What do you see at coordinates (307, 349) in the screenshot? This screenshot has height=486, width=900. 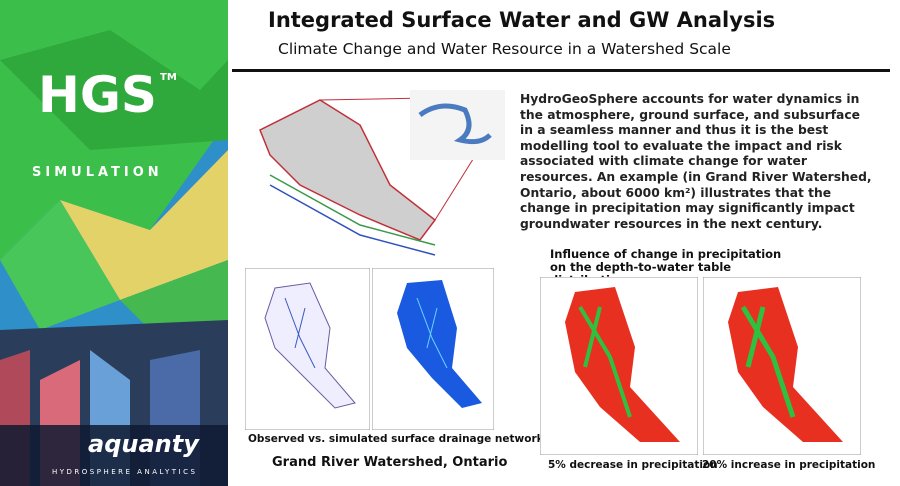 I see `observed-drainage-map` at bounding box center [307, 349].